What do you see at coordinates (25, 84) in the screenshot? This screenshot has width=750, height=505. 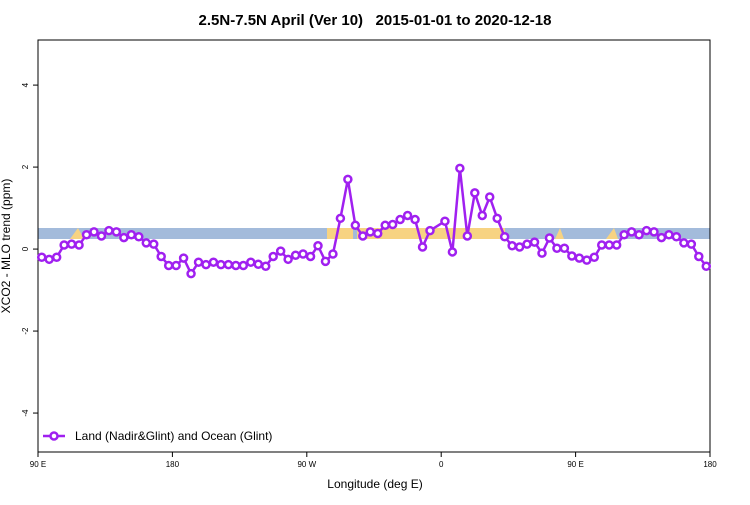 I see `y-tick-label: 4` at bounding box center [25, 84].